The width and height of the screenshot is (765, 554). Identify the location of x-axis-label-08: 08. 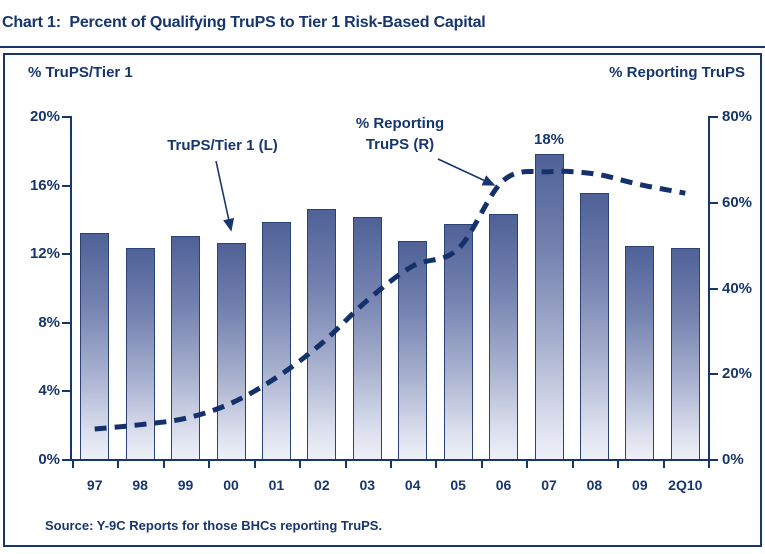
(594, 485).